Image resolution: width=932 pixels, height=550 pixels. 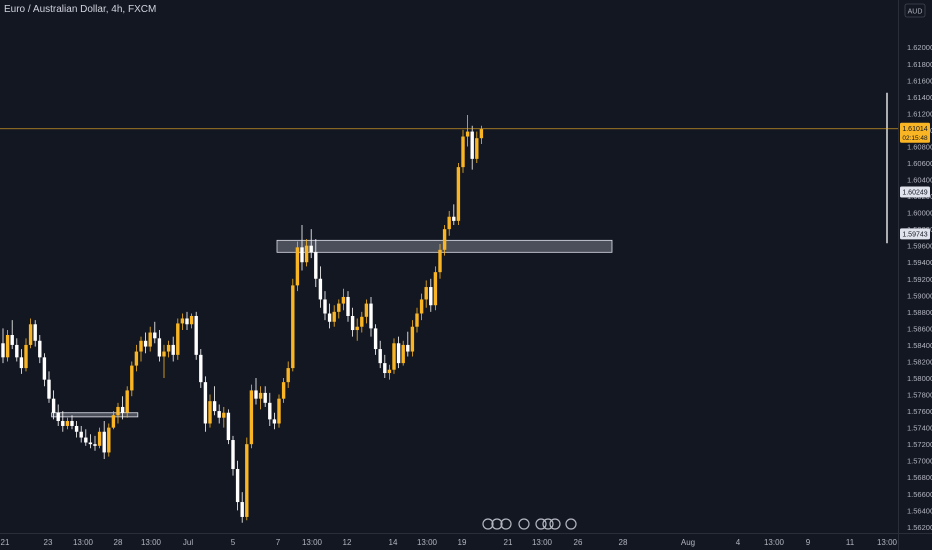 What do you see at coordinates (919, 262) in the screenshot?
I see `price-tick-13: 1.59400` at bounding box center [919, 262].